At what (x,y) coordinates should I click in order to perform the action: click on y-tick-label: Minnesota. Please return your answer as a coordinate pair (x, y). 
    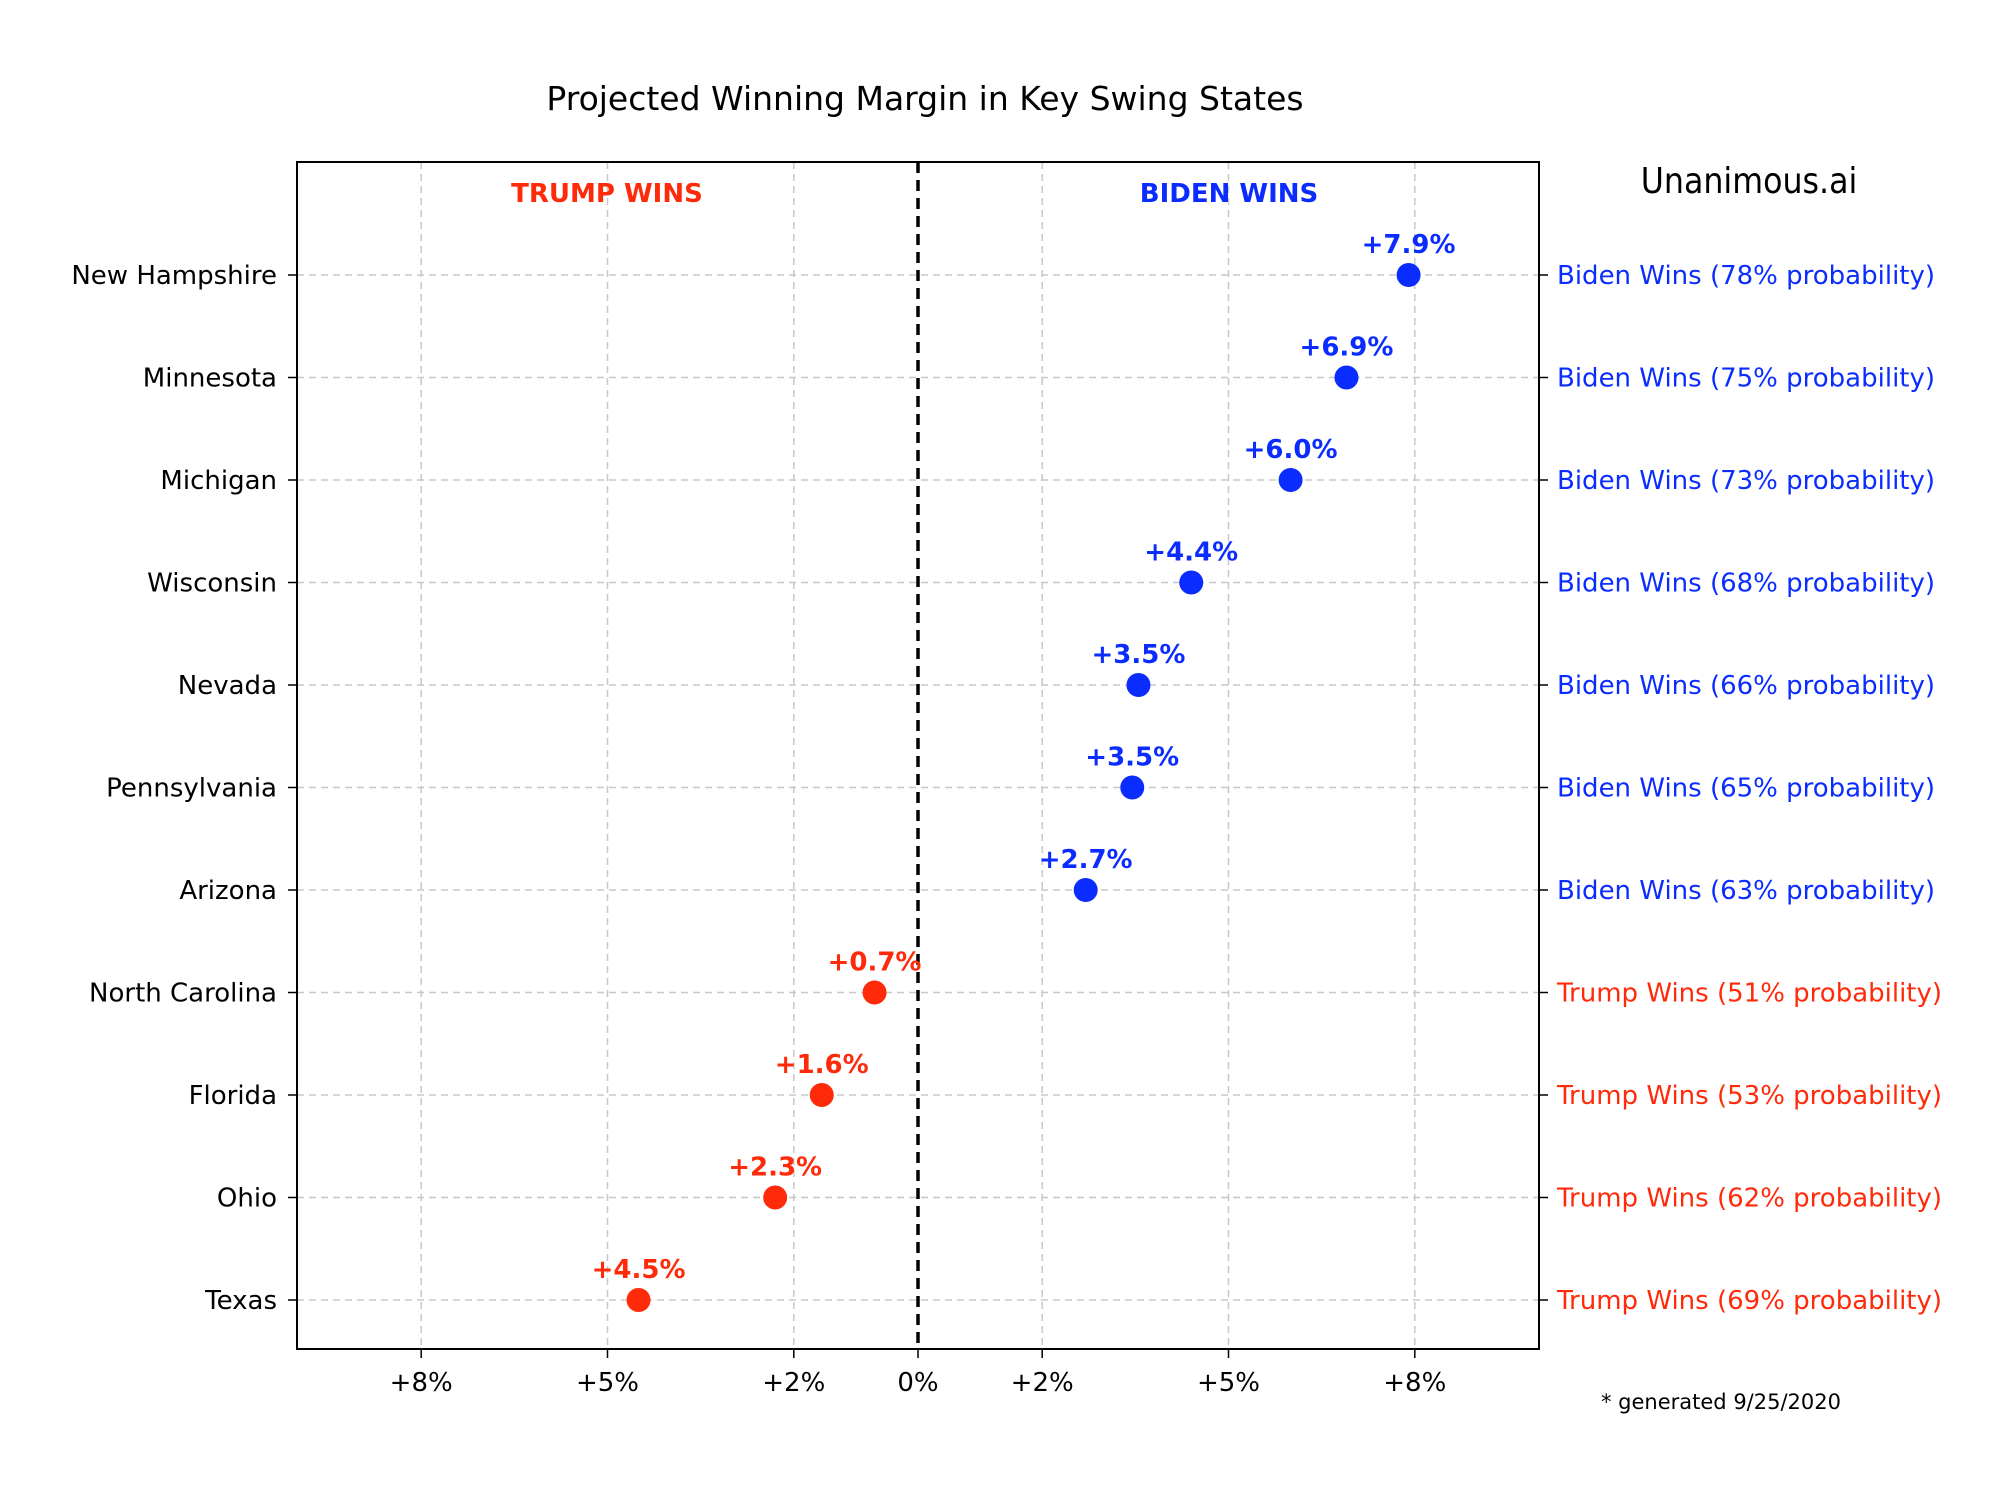
    Looking at the image, I should click on (210, 379).